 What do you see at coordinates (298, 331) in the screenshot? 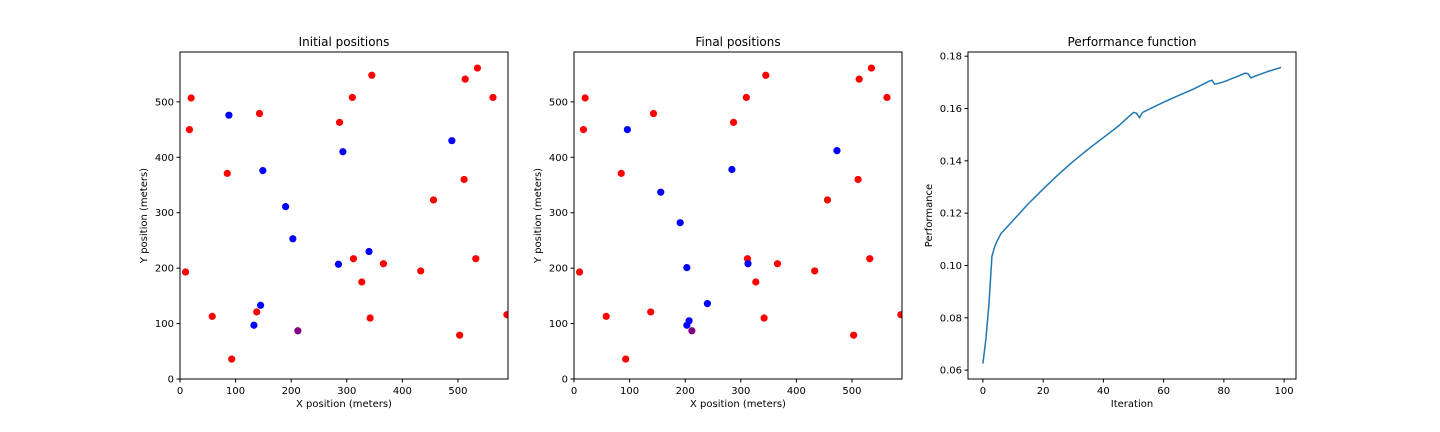
I see `purple-point` at bounding box center [298, 331].